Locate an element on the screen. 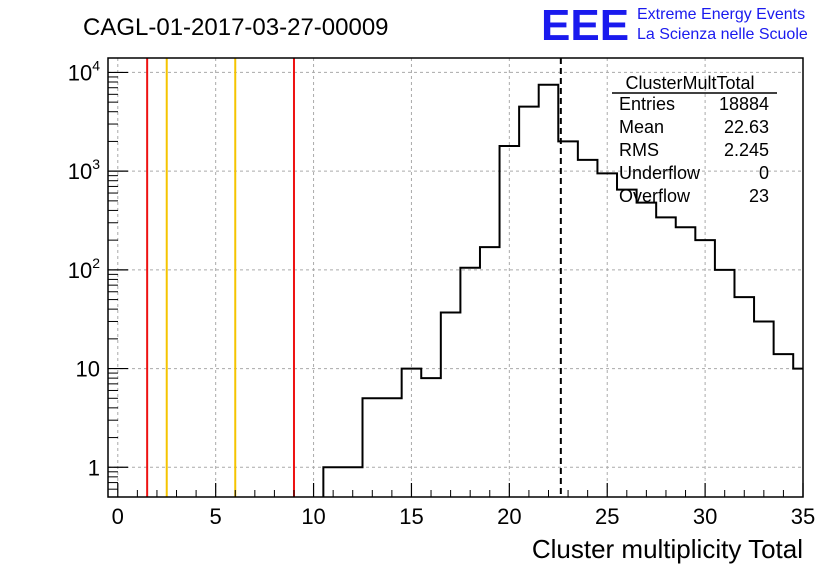 This screenshot has width=836, height=572. org-name-line1: Extreme Energy Events is located at coordinates (721, 14).